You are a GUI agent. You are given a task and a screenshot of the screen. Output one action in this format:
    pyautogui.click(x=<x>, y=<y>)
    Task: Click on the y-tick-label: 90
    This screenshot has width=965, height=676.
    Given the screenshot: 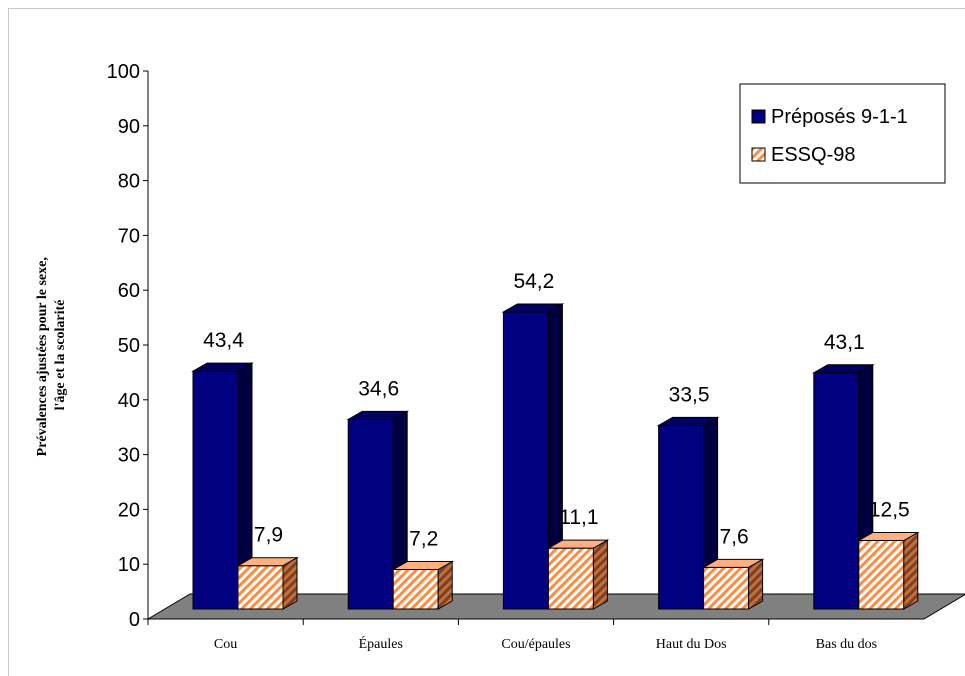 What is the action you would take?
    pyautogui.click(x=129, y=127)
    